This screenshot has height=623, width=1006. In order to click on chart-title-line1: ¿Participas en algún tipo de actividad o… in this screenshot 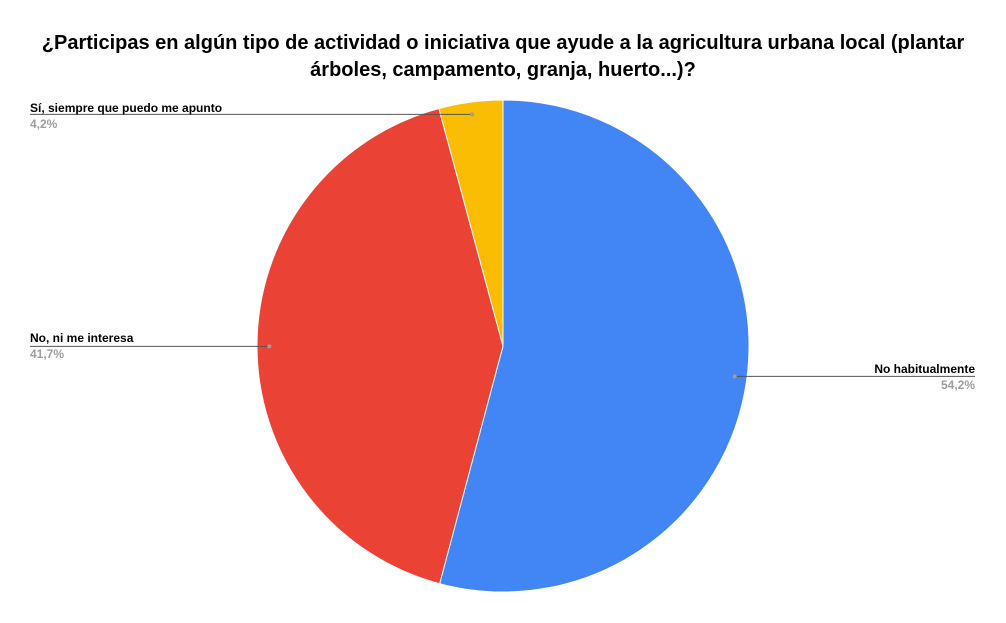, I will do `click(503, 43)`.